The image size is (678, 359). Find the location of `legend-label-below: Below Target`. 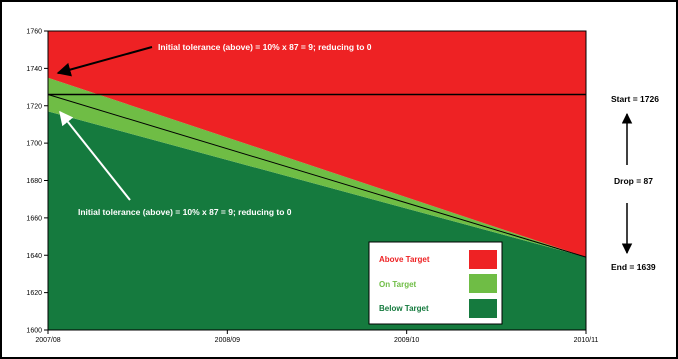

legend-label-below: Below Target is located at coordinates (404, 308).